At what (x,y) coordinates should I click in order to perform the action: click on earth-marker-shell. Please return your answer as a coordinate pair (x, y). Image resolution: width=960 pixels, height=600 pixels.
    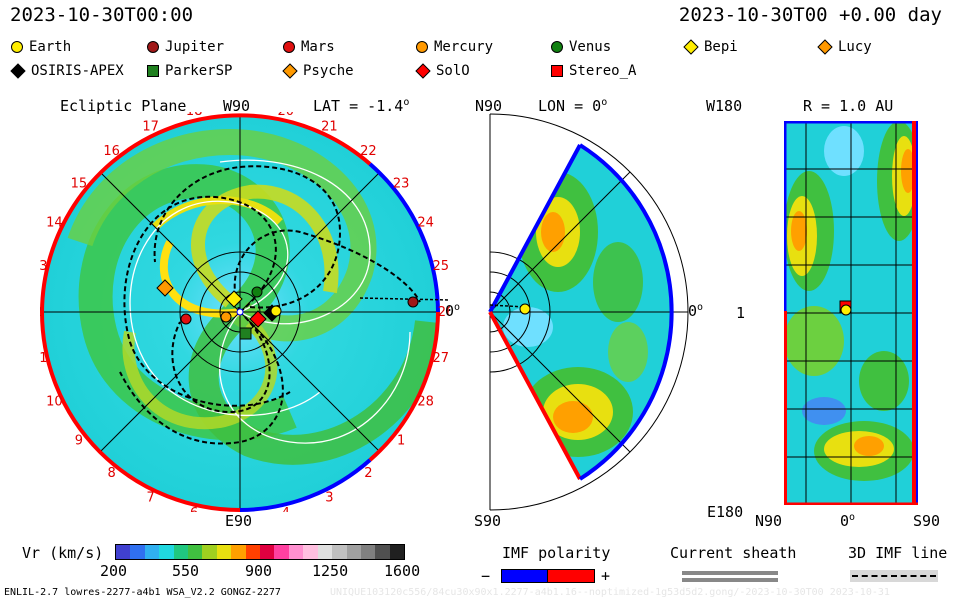
    Looking at the image, I should click on (846, 310).